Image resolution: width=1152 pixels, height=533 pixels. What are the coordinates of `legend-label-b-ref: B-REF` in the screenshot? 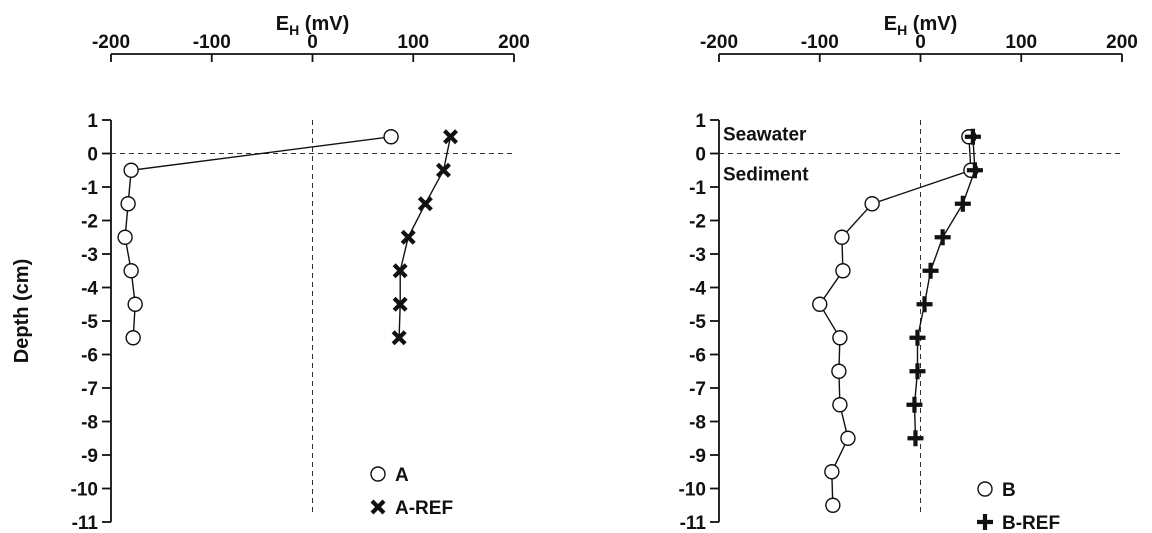 It's located at (1031, 523).